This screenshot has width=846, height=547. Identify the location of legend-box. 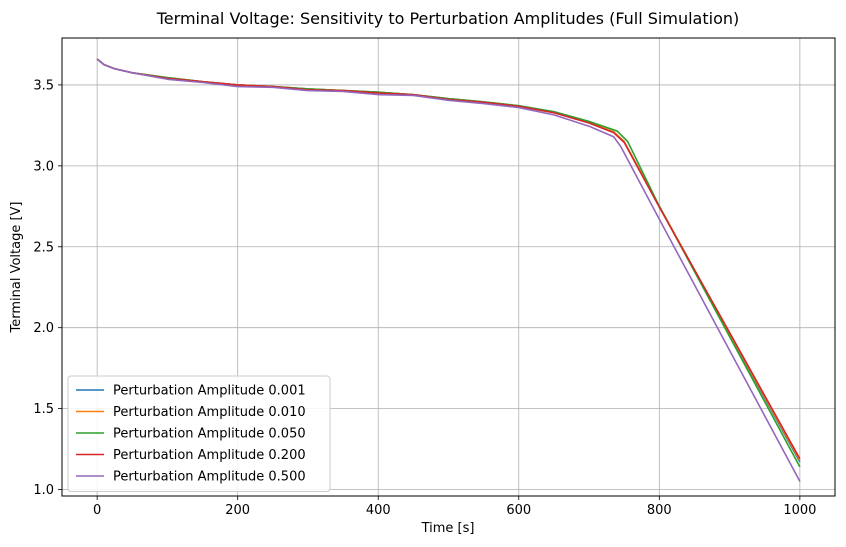
(199, 433).